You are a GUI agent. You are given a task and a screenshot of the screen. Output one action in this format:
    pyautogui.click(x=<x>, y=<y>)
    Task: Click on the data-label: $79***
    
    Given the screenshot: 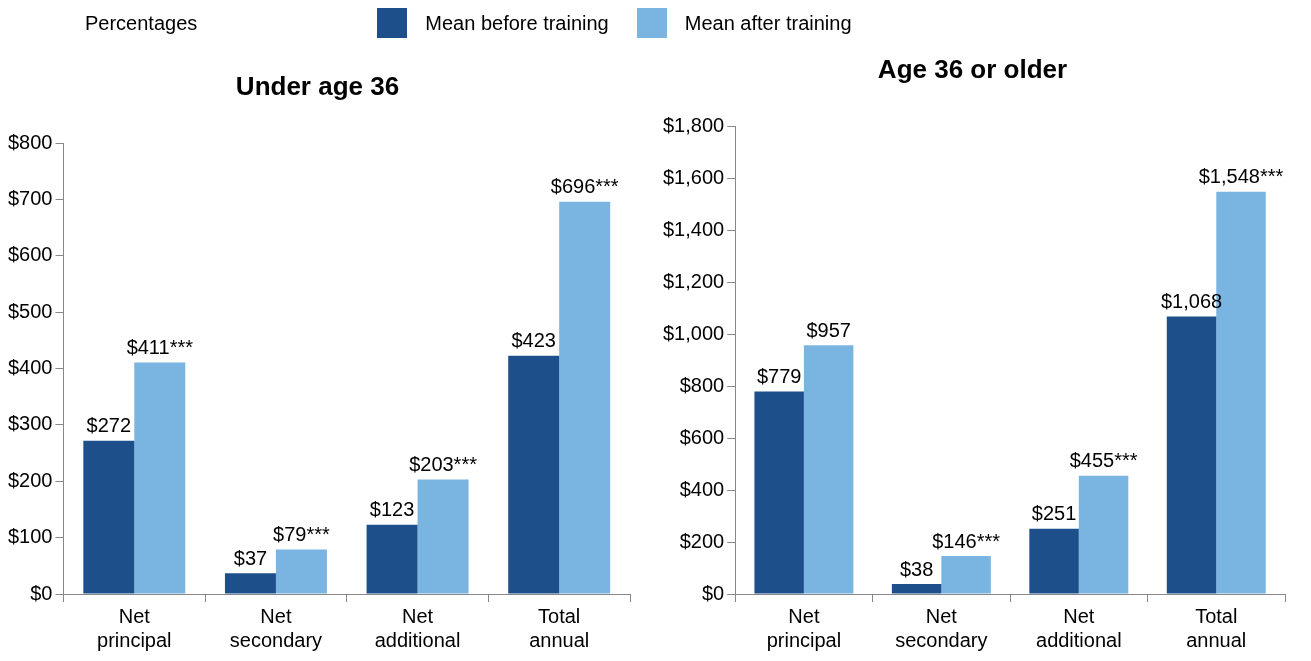 What is the action you would take?
    pyautogui.click(x=301, y=534)
    